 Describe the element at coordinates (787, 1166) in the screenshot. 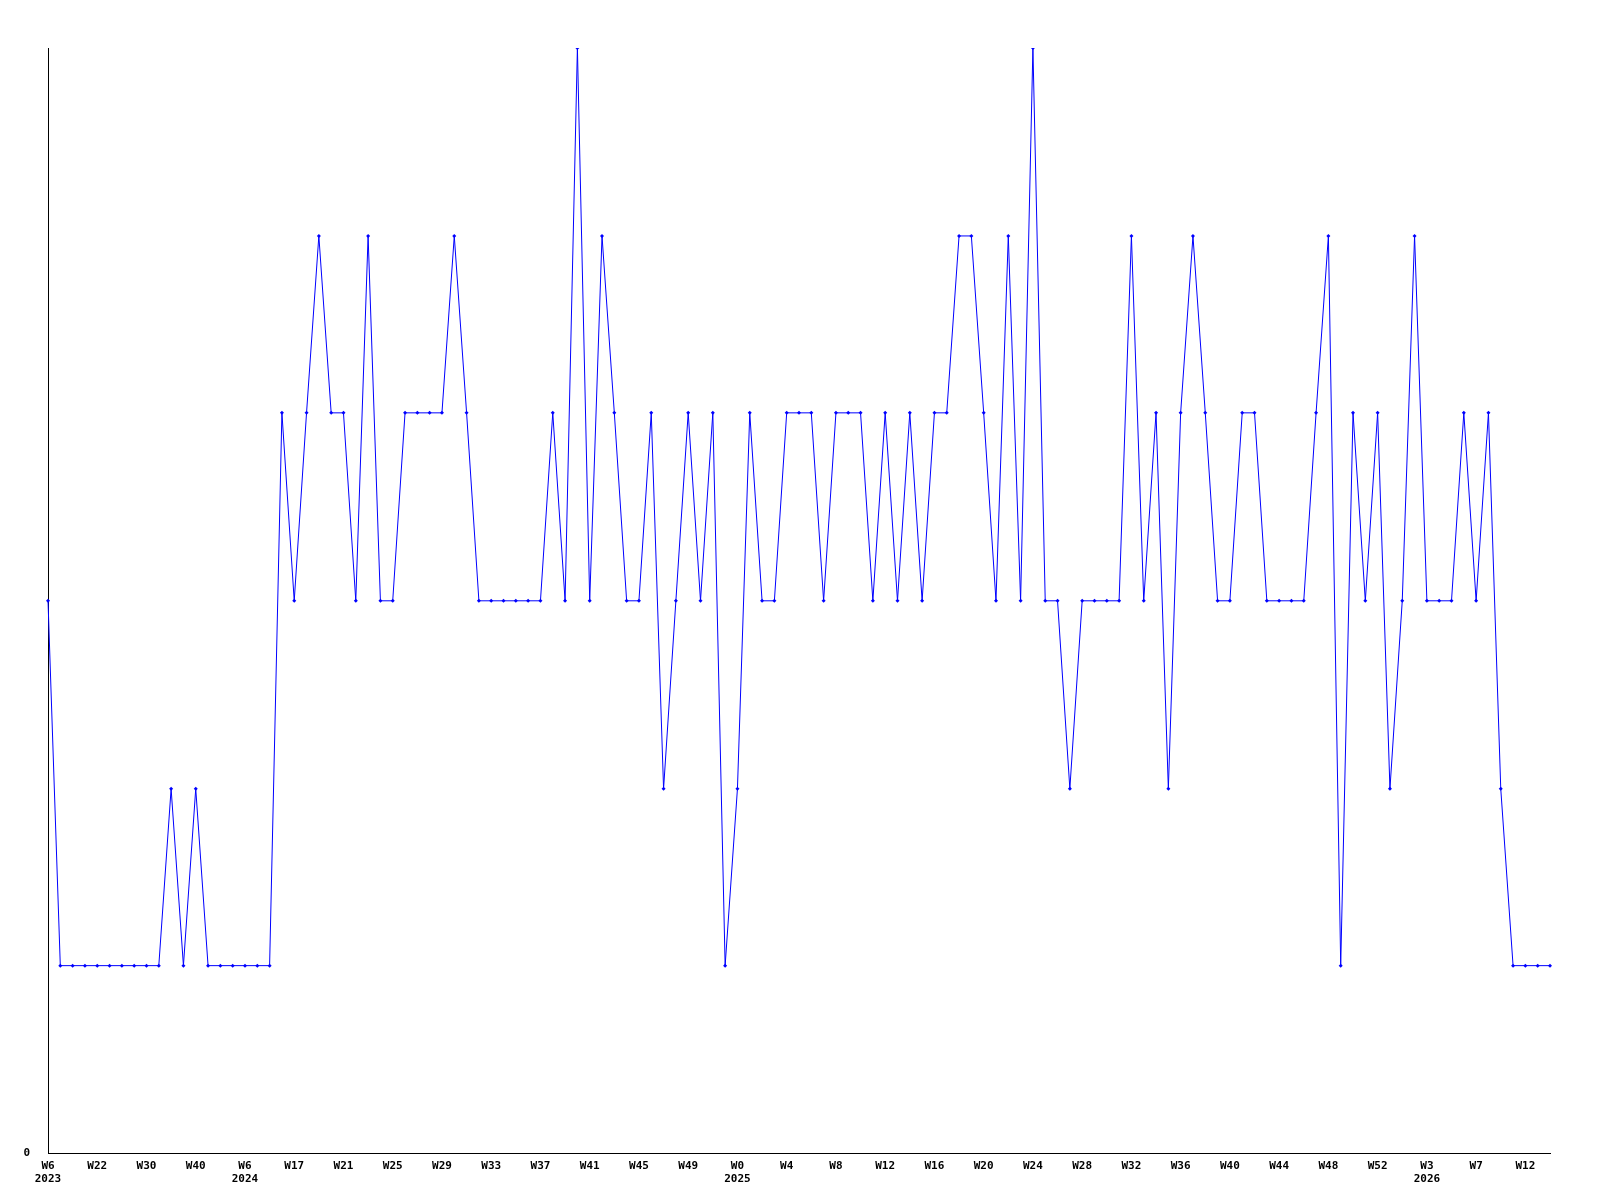

I see `x-tick-label: W4` at that location.